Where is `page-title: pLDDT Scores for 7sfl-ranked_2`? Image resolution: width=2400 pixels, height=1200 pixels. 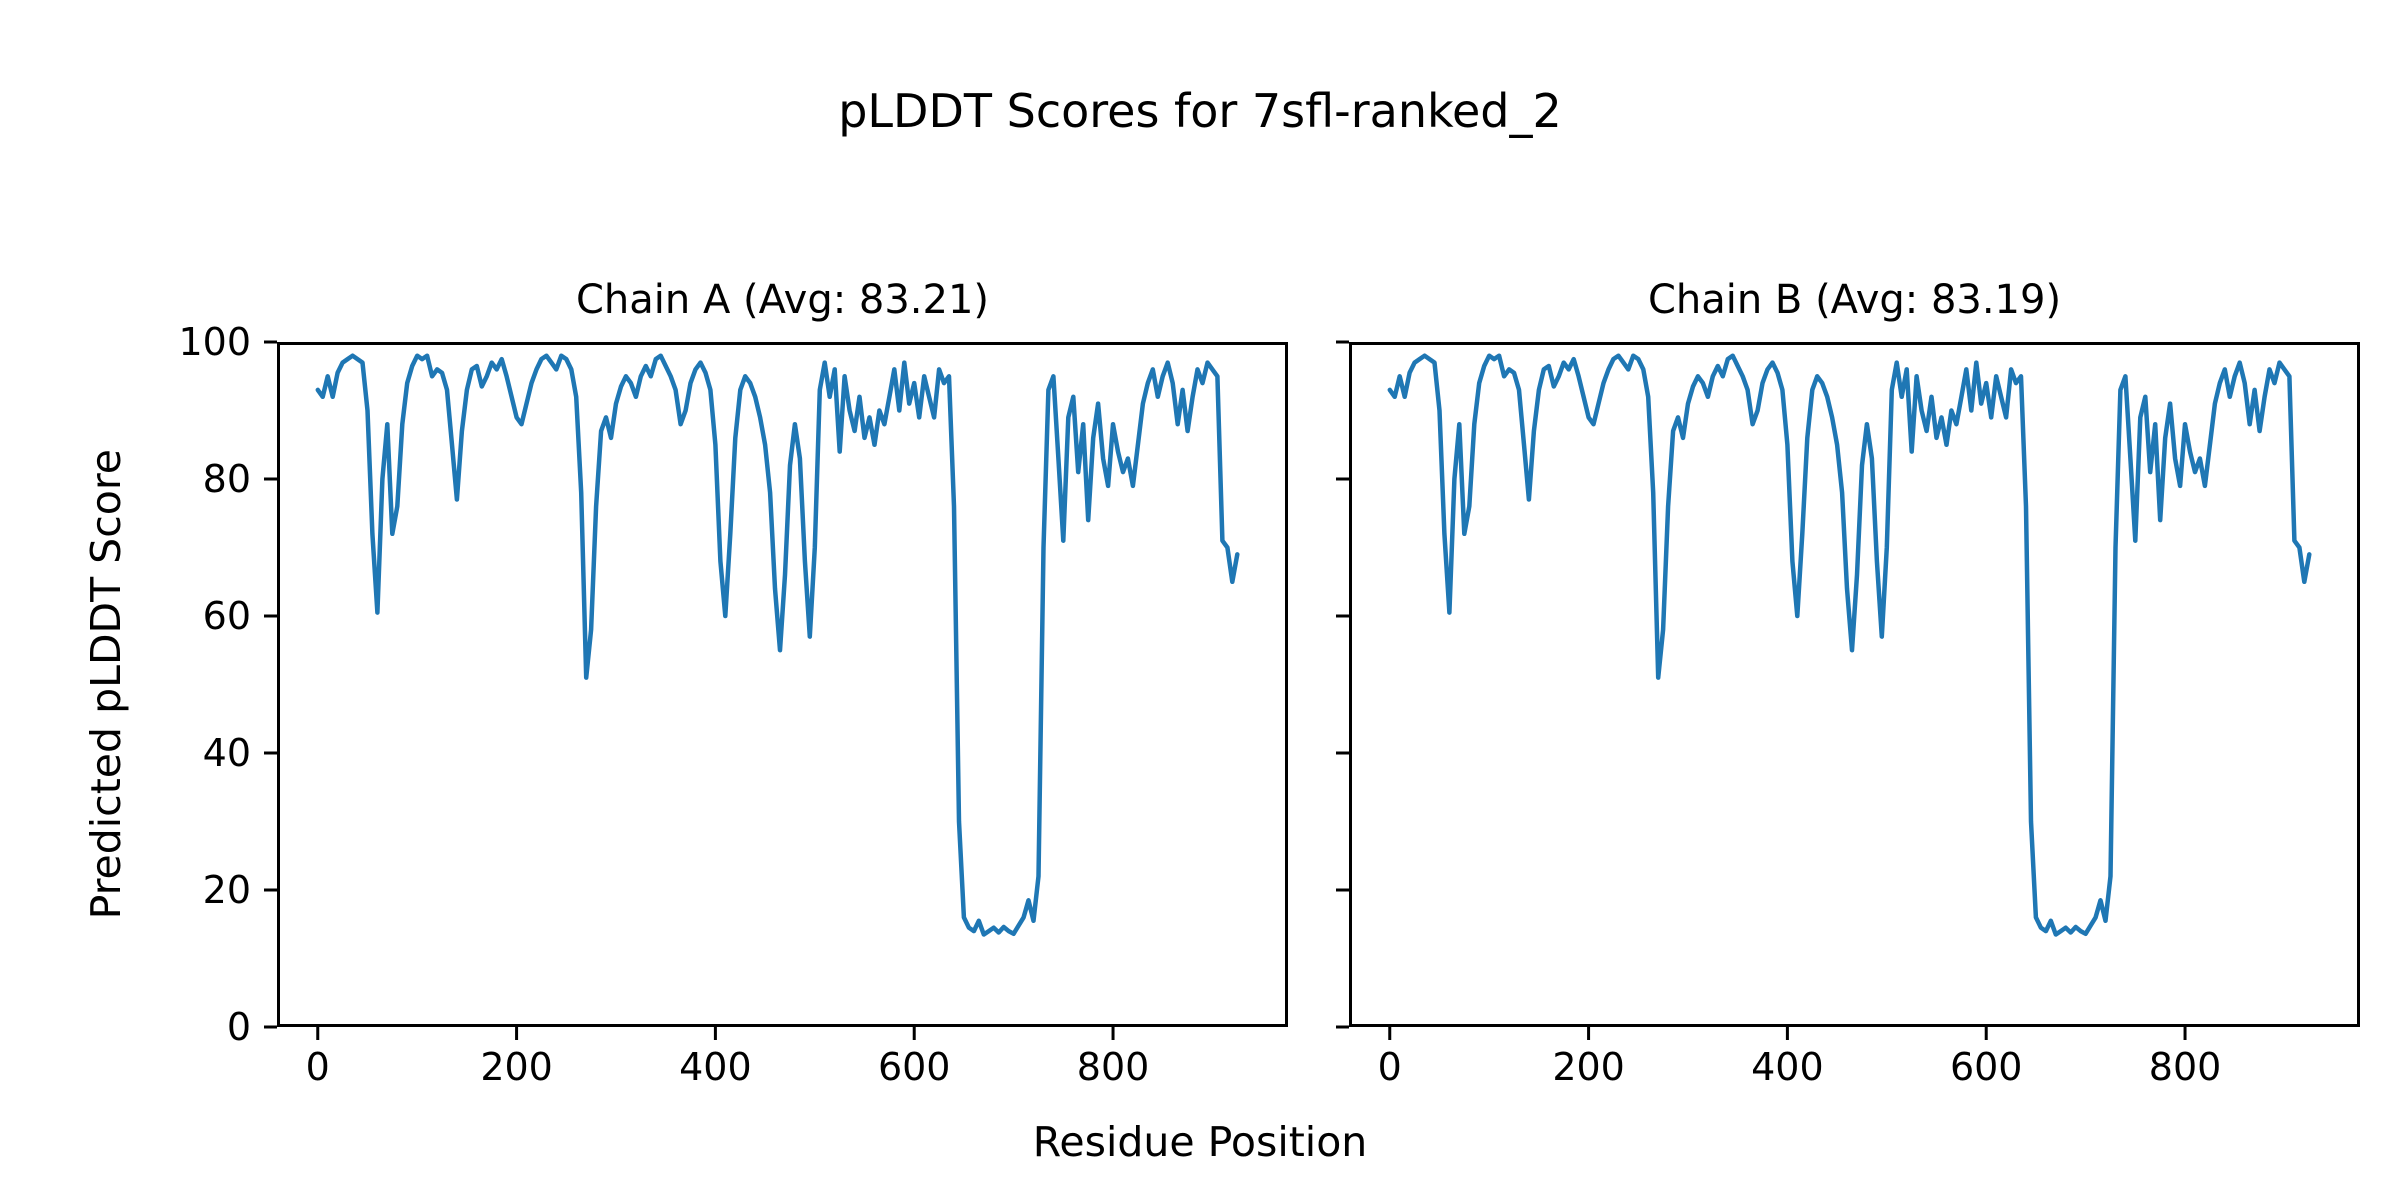 page-title: pLDDT Scores for 7sfl-ranked_2 is located at coordinates (1200, 111).